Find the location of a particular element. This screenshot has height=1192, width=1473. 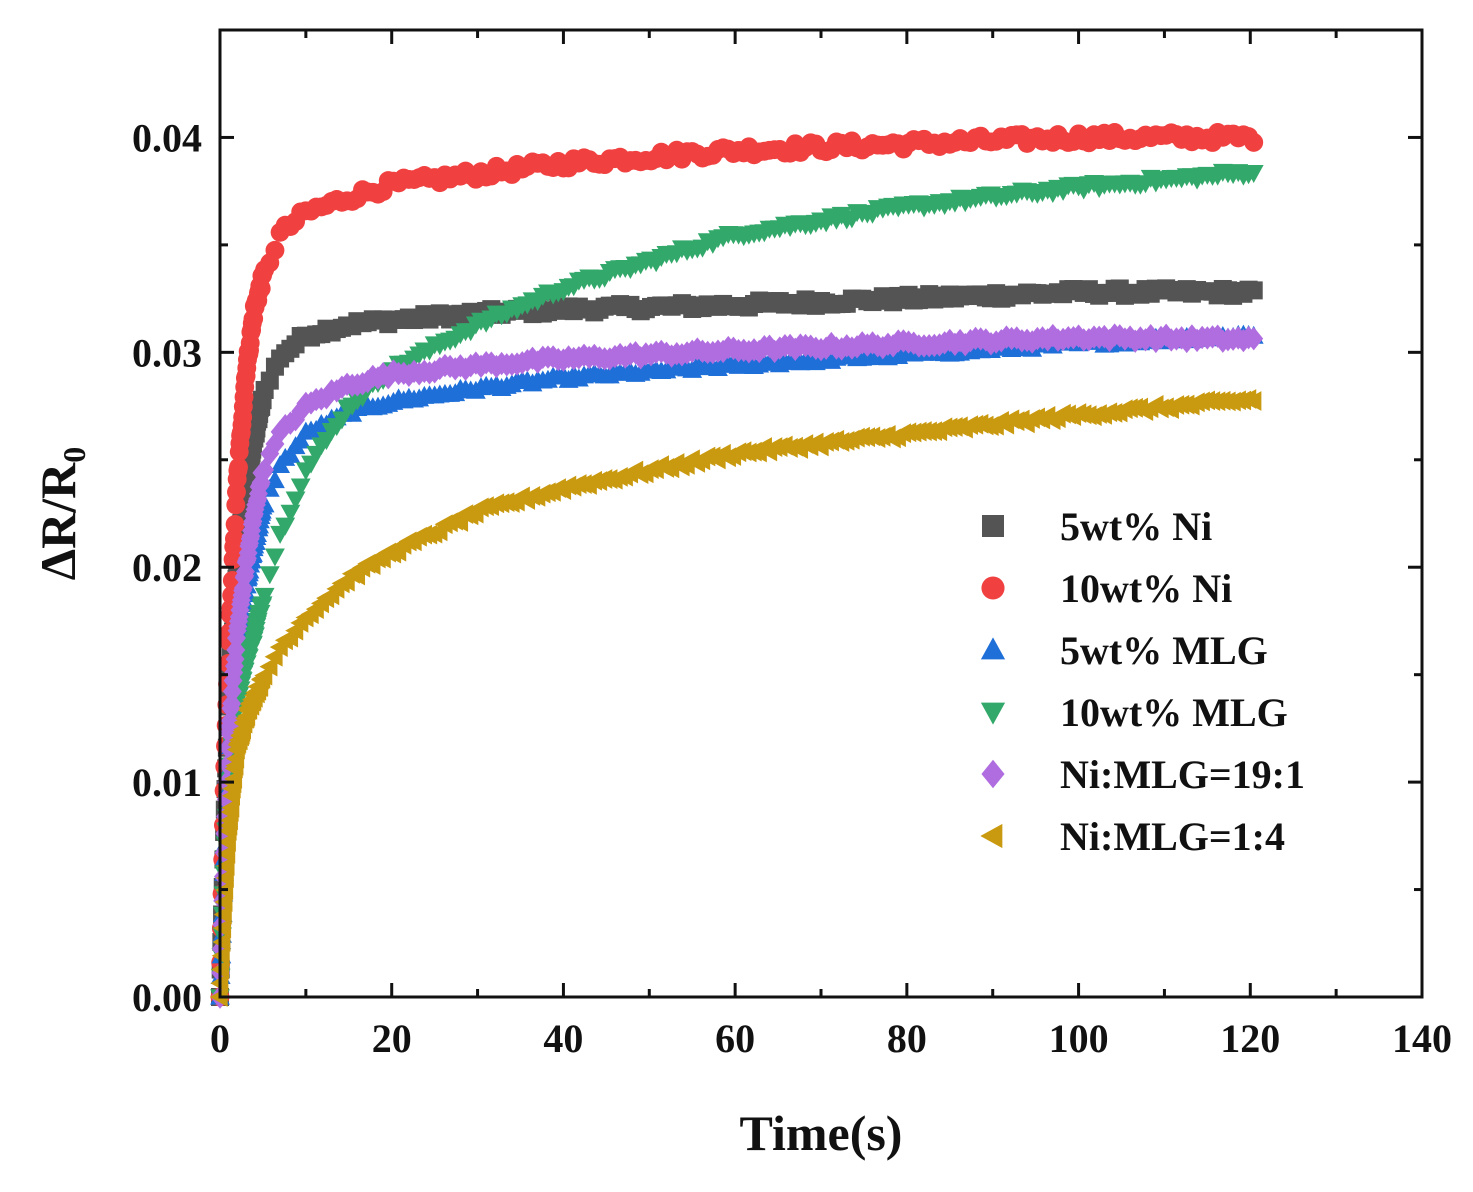

x-tick-label: 40 is located at coordinates (563, 1038).